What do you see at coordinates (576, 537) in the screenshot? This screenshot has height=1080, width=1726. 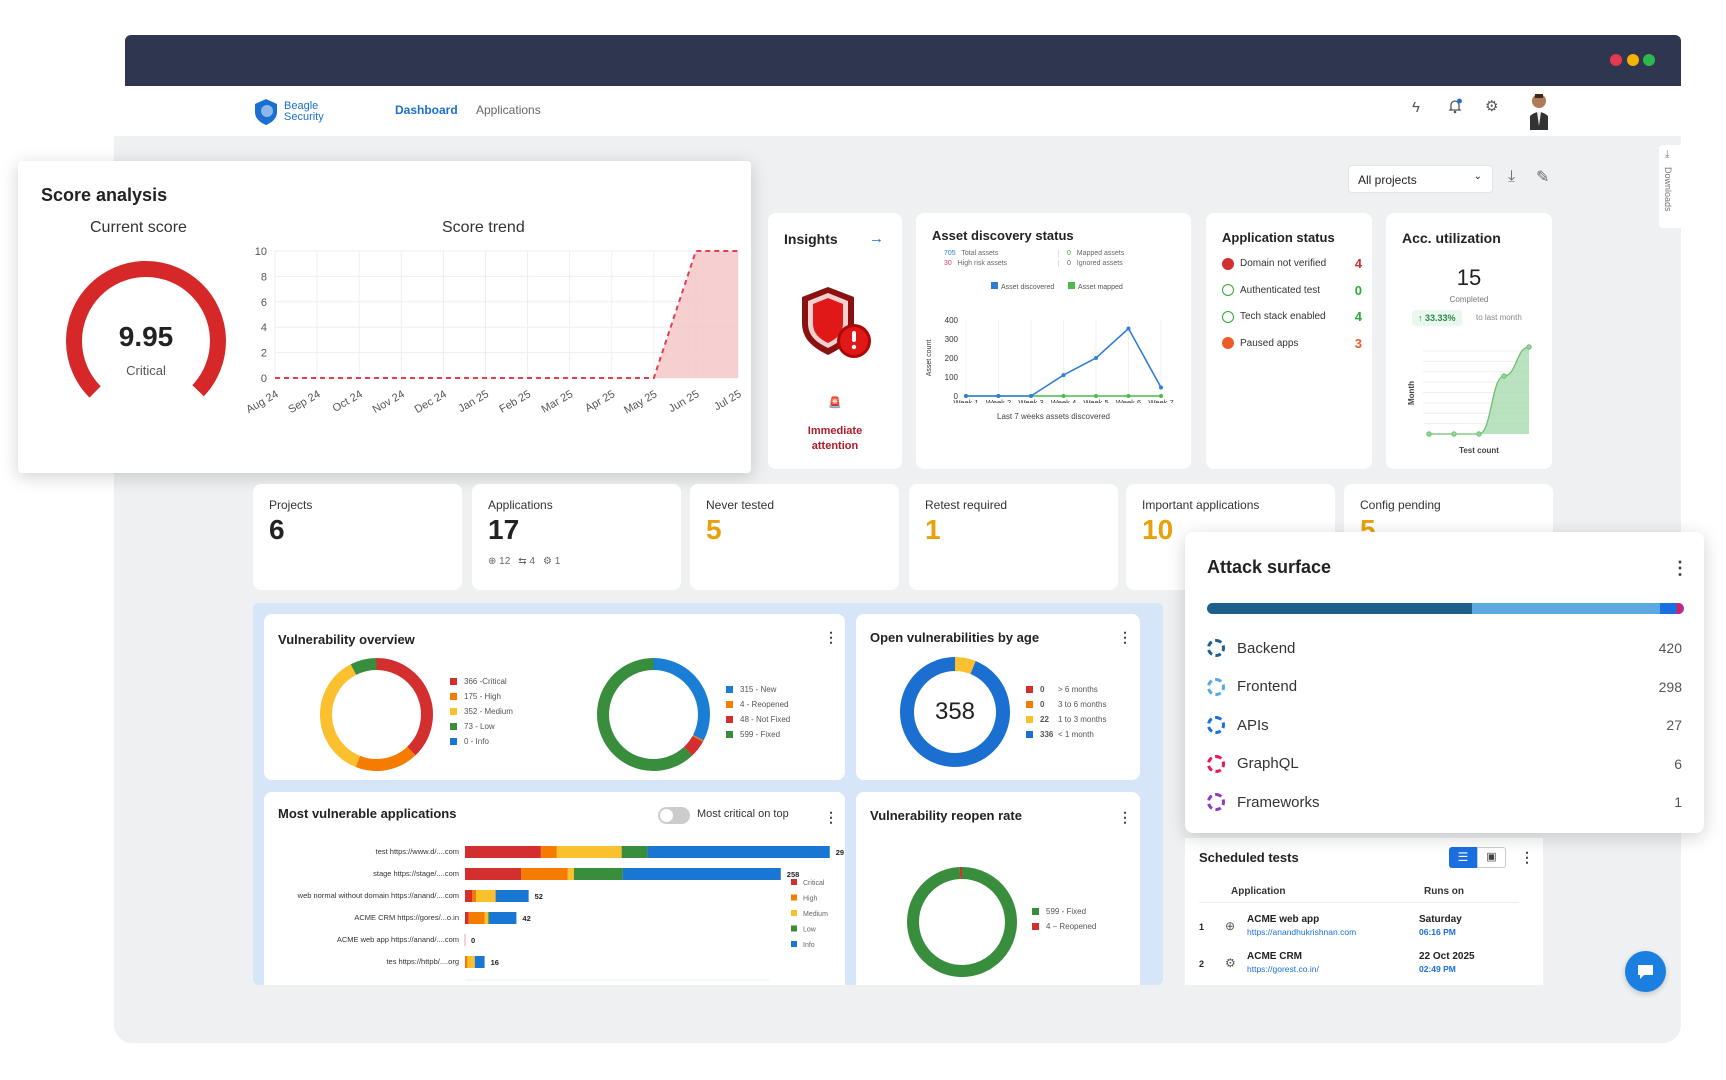 I see `stat-card-applications: Applications 17 ⊕ 12 ⇆ 4 ⚙ 1` at bounding box center [576, 537].